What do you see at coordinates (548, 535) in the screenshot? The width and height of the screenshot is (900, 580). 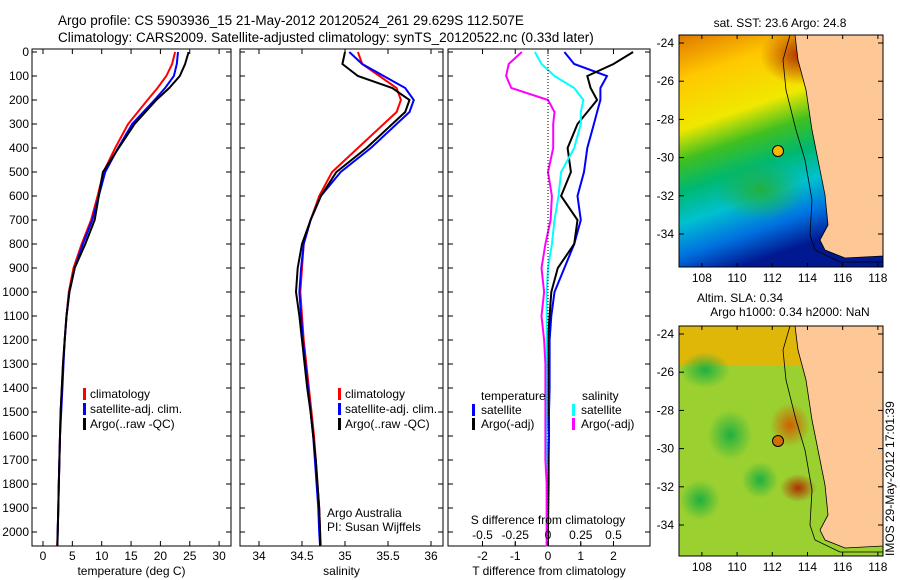 I see `x2-tick-label: 0` at bounding box center [548, 535].